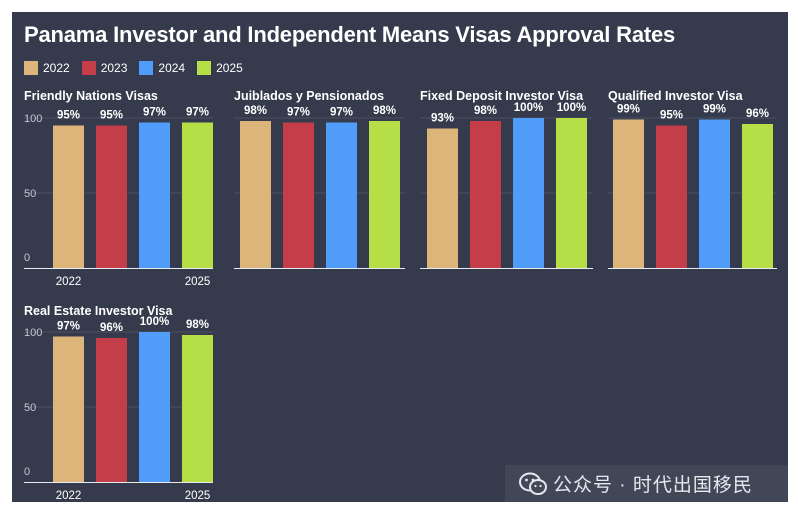 This screenshot has width=798, height=511. I want to click on legend-item-2024: 2024, so click(162, 68).